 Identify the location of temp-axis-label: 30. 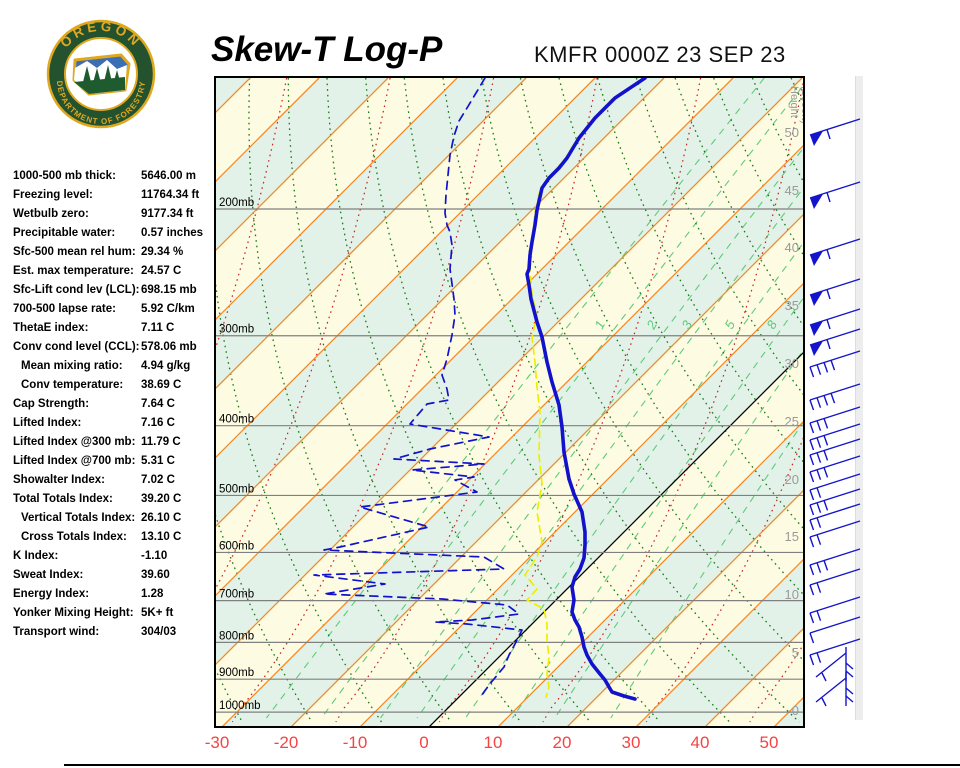
(631, 742).